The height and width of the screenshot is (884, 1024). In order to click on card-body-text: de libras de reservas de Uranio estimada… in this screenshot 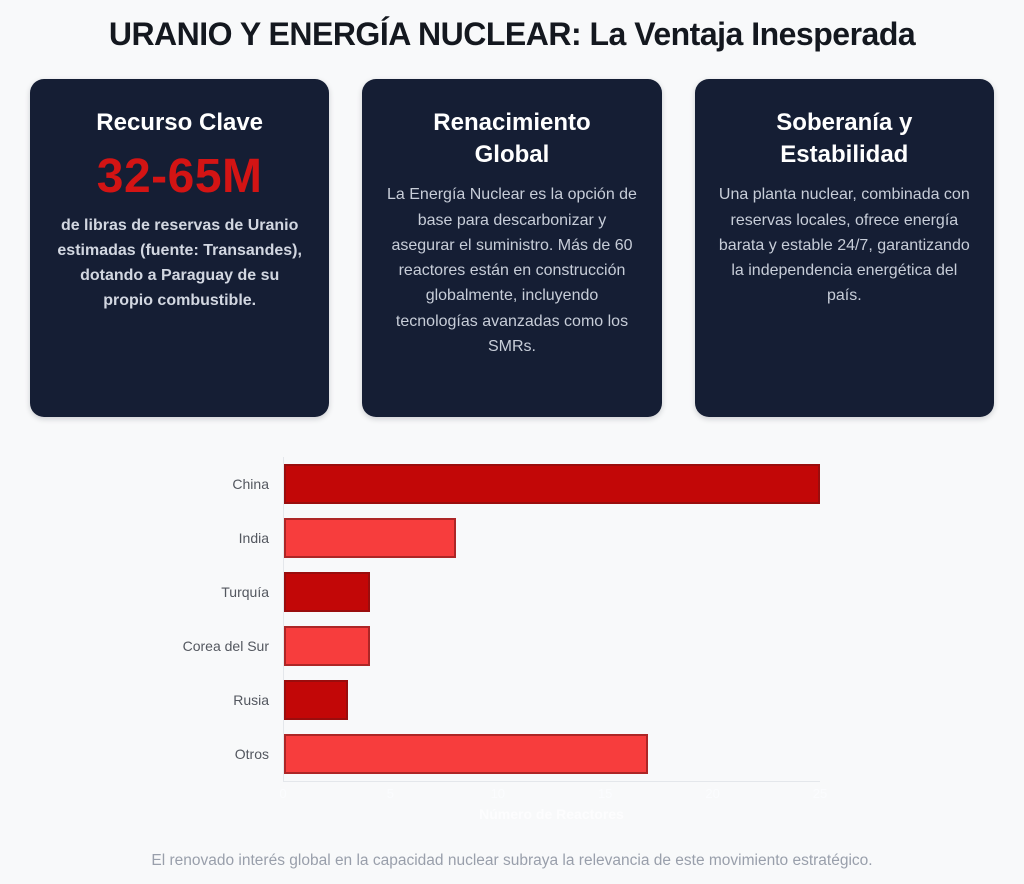, I will do `click(179, 263)`.